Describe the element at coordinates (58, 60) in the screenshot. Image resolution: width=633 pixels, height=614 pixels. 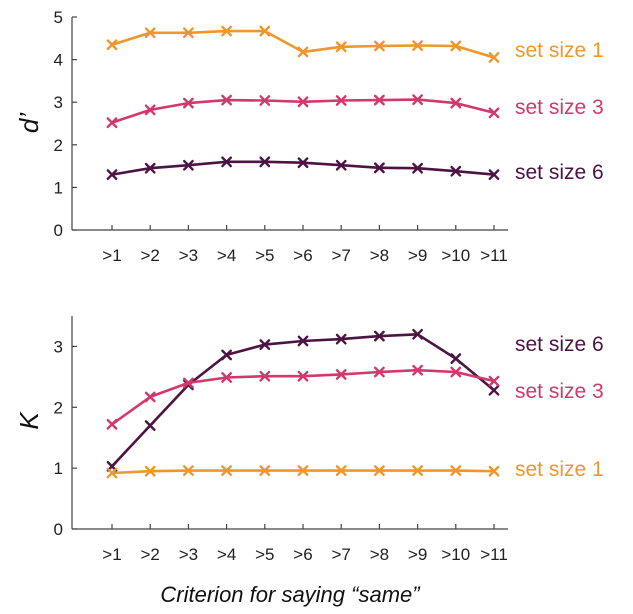
I see `y-tick-label: 4` at that location.